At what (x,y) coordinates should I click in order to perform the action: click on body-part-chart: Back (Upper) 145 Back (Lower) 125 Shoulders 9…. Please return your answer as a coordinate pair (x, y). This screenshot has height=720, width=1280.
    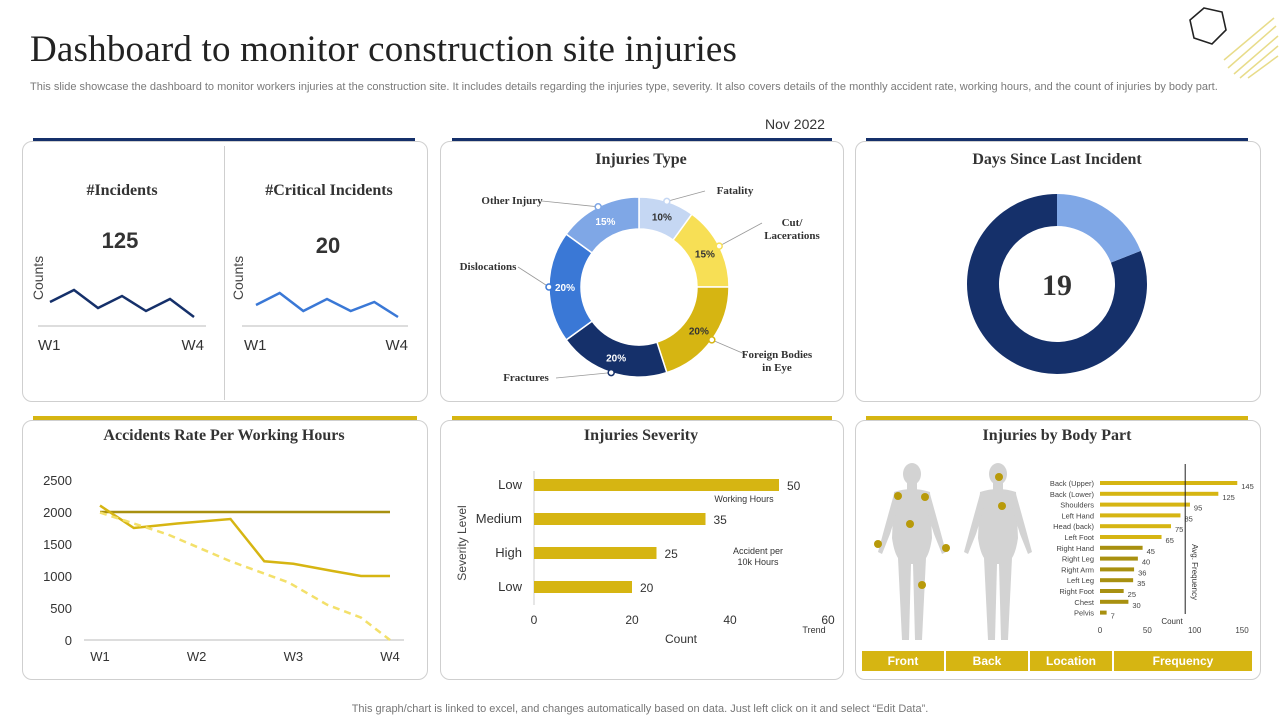
    Looking at the image, I should click on (1152, 549).